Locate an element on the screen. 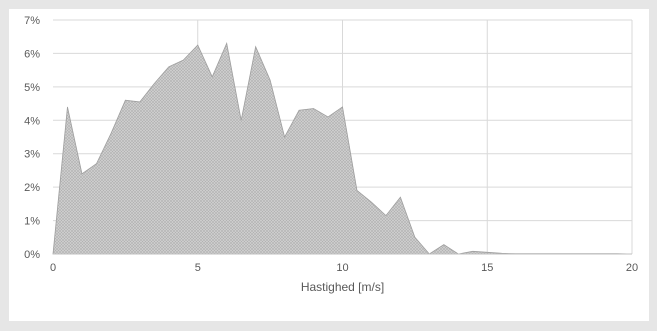 The image size is (657, 331). y-tick-label: 0% is located at coordinates (32, 255).